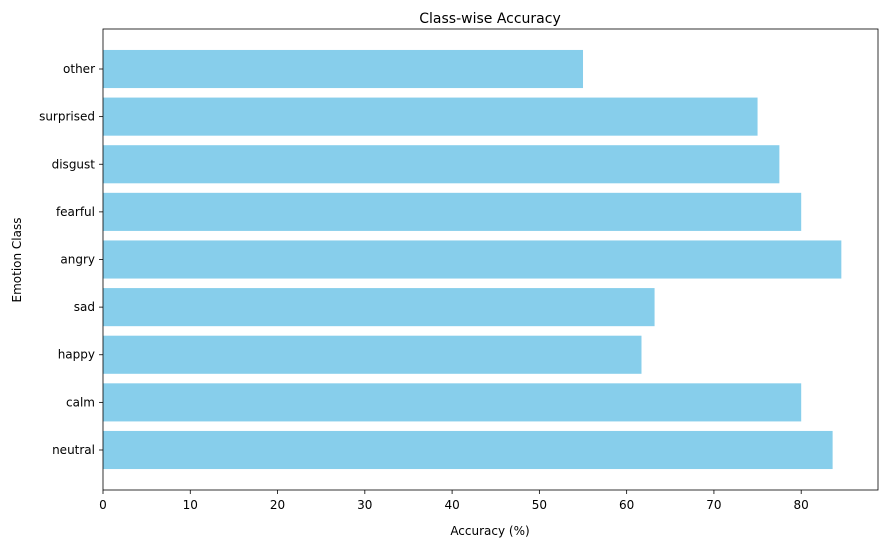 The height and width of the screenshot is (547, 888). I want to click on bar-angry, so click(472, 259).